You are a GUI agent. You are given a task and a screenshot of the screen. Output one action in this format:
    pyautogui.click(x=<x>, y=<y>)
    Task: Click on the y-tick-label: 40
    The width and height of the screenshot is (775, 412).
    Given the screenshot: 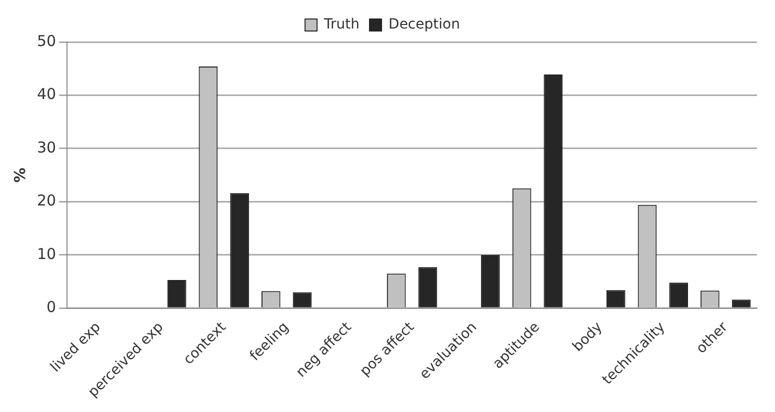 What is the action you would take?
    pyautogui.click(x=46, y=94)
    